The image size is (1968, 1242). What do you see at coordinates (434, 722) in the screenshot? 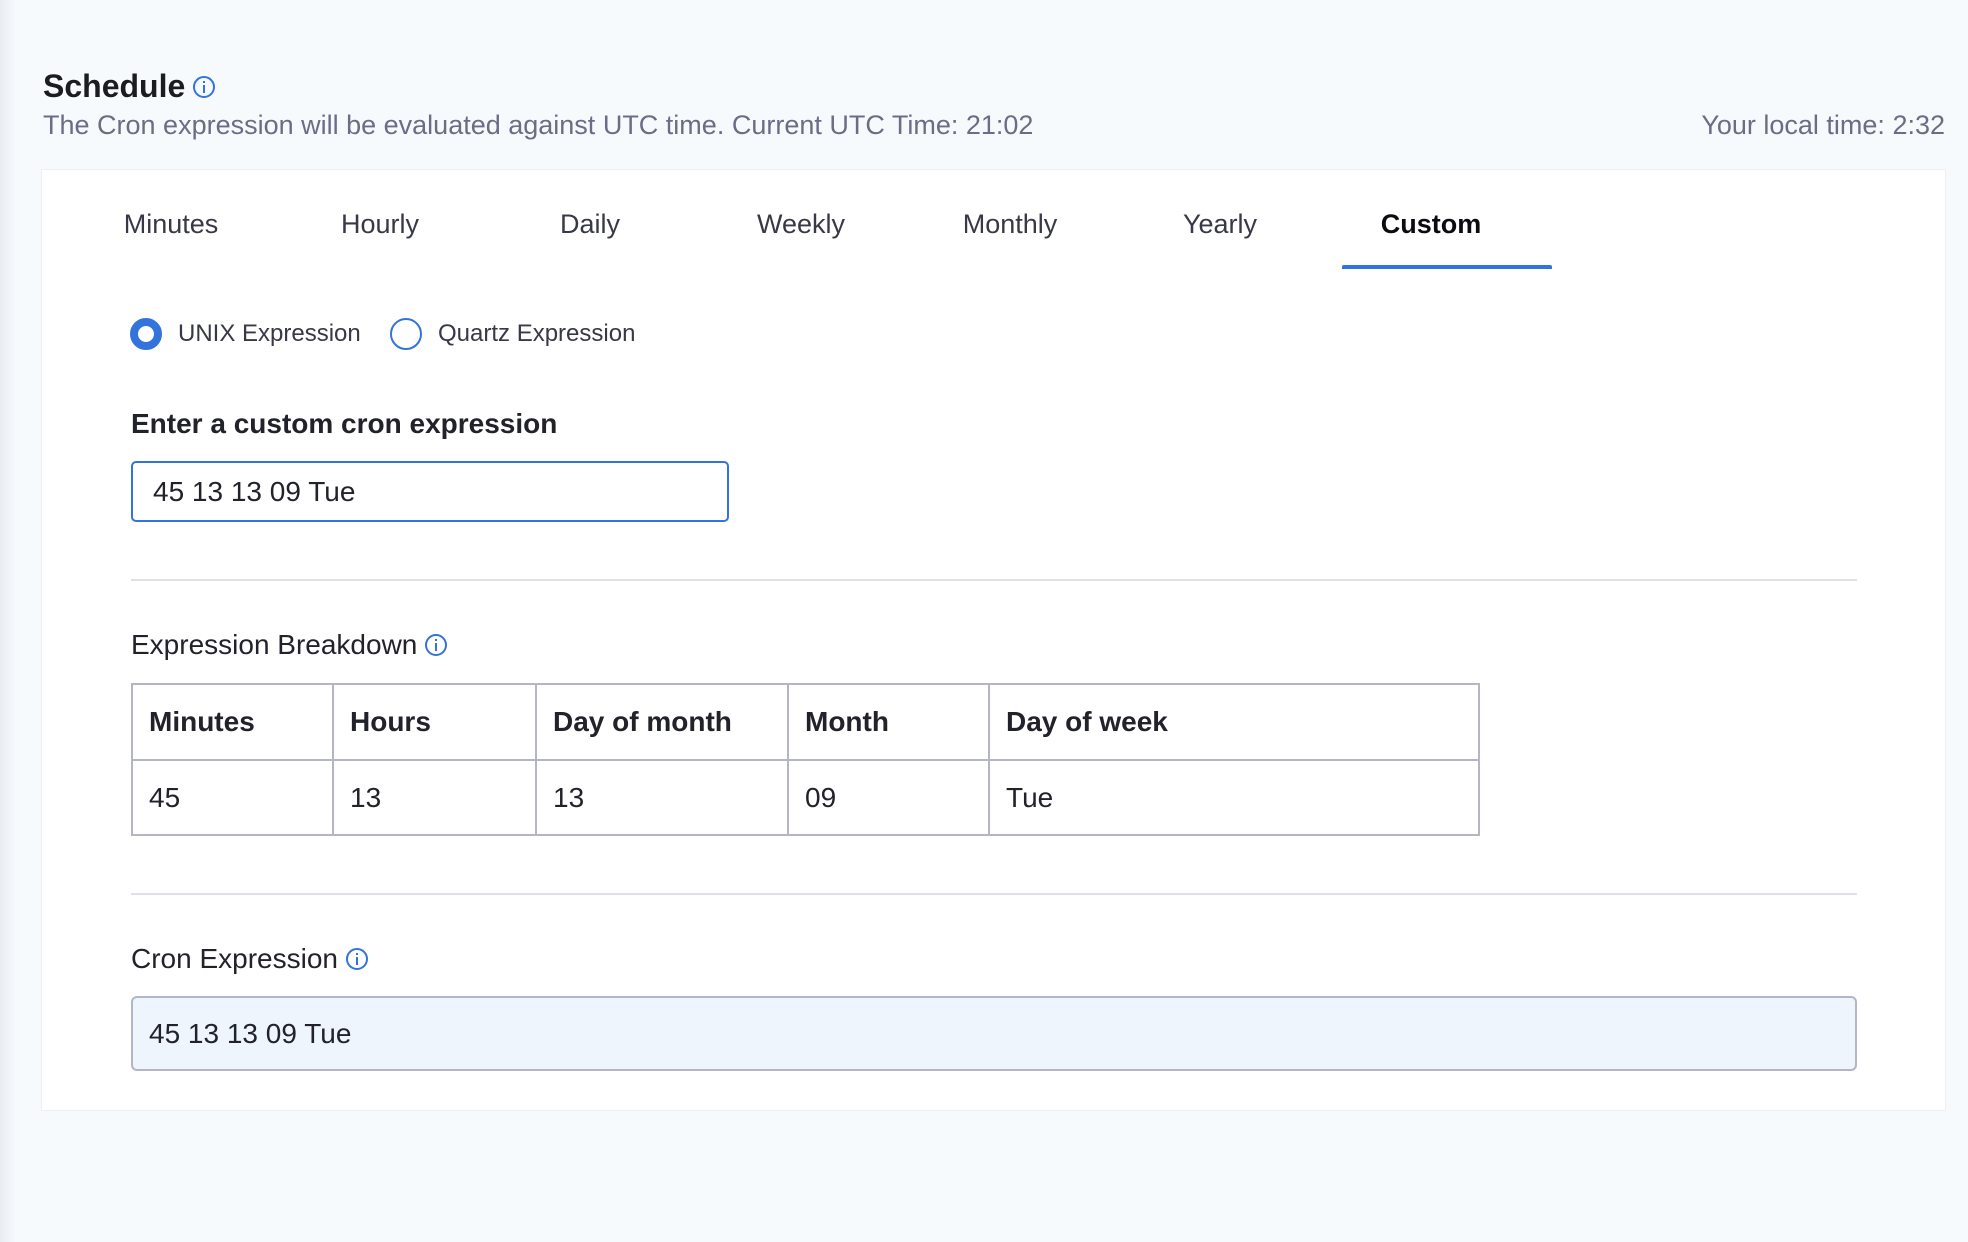
I see `header-hours: Hours` at bounding box center [434, 722].